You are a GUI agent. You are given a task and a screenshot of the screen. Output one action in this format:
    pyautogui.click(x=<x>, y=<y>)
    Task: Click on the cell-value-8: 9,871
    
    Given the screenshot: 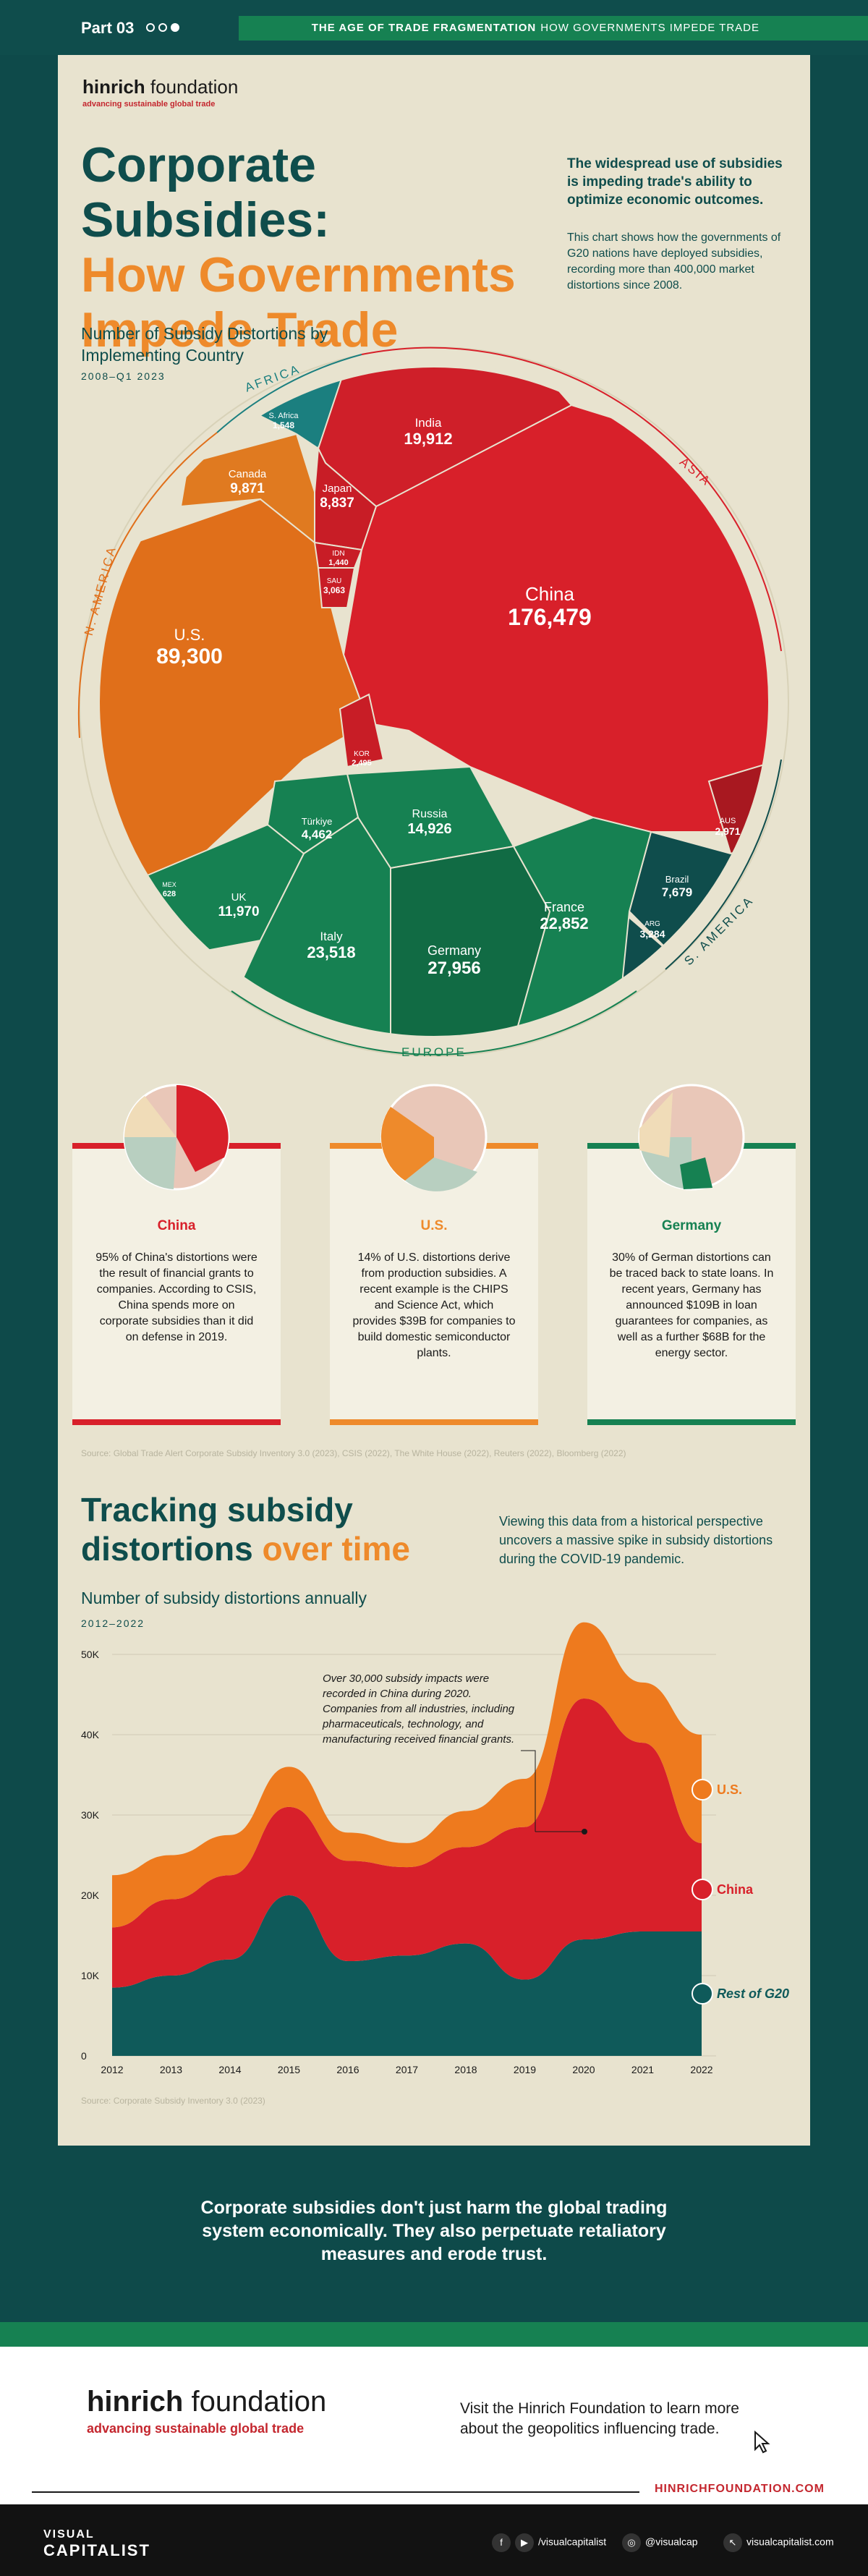 What is the action you would take?
    pyautogui.click(x=247, y=488)
    